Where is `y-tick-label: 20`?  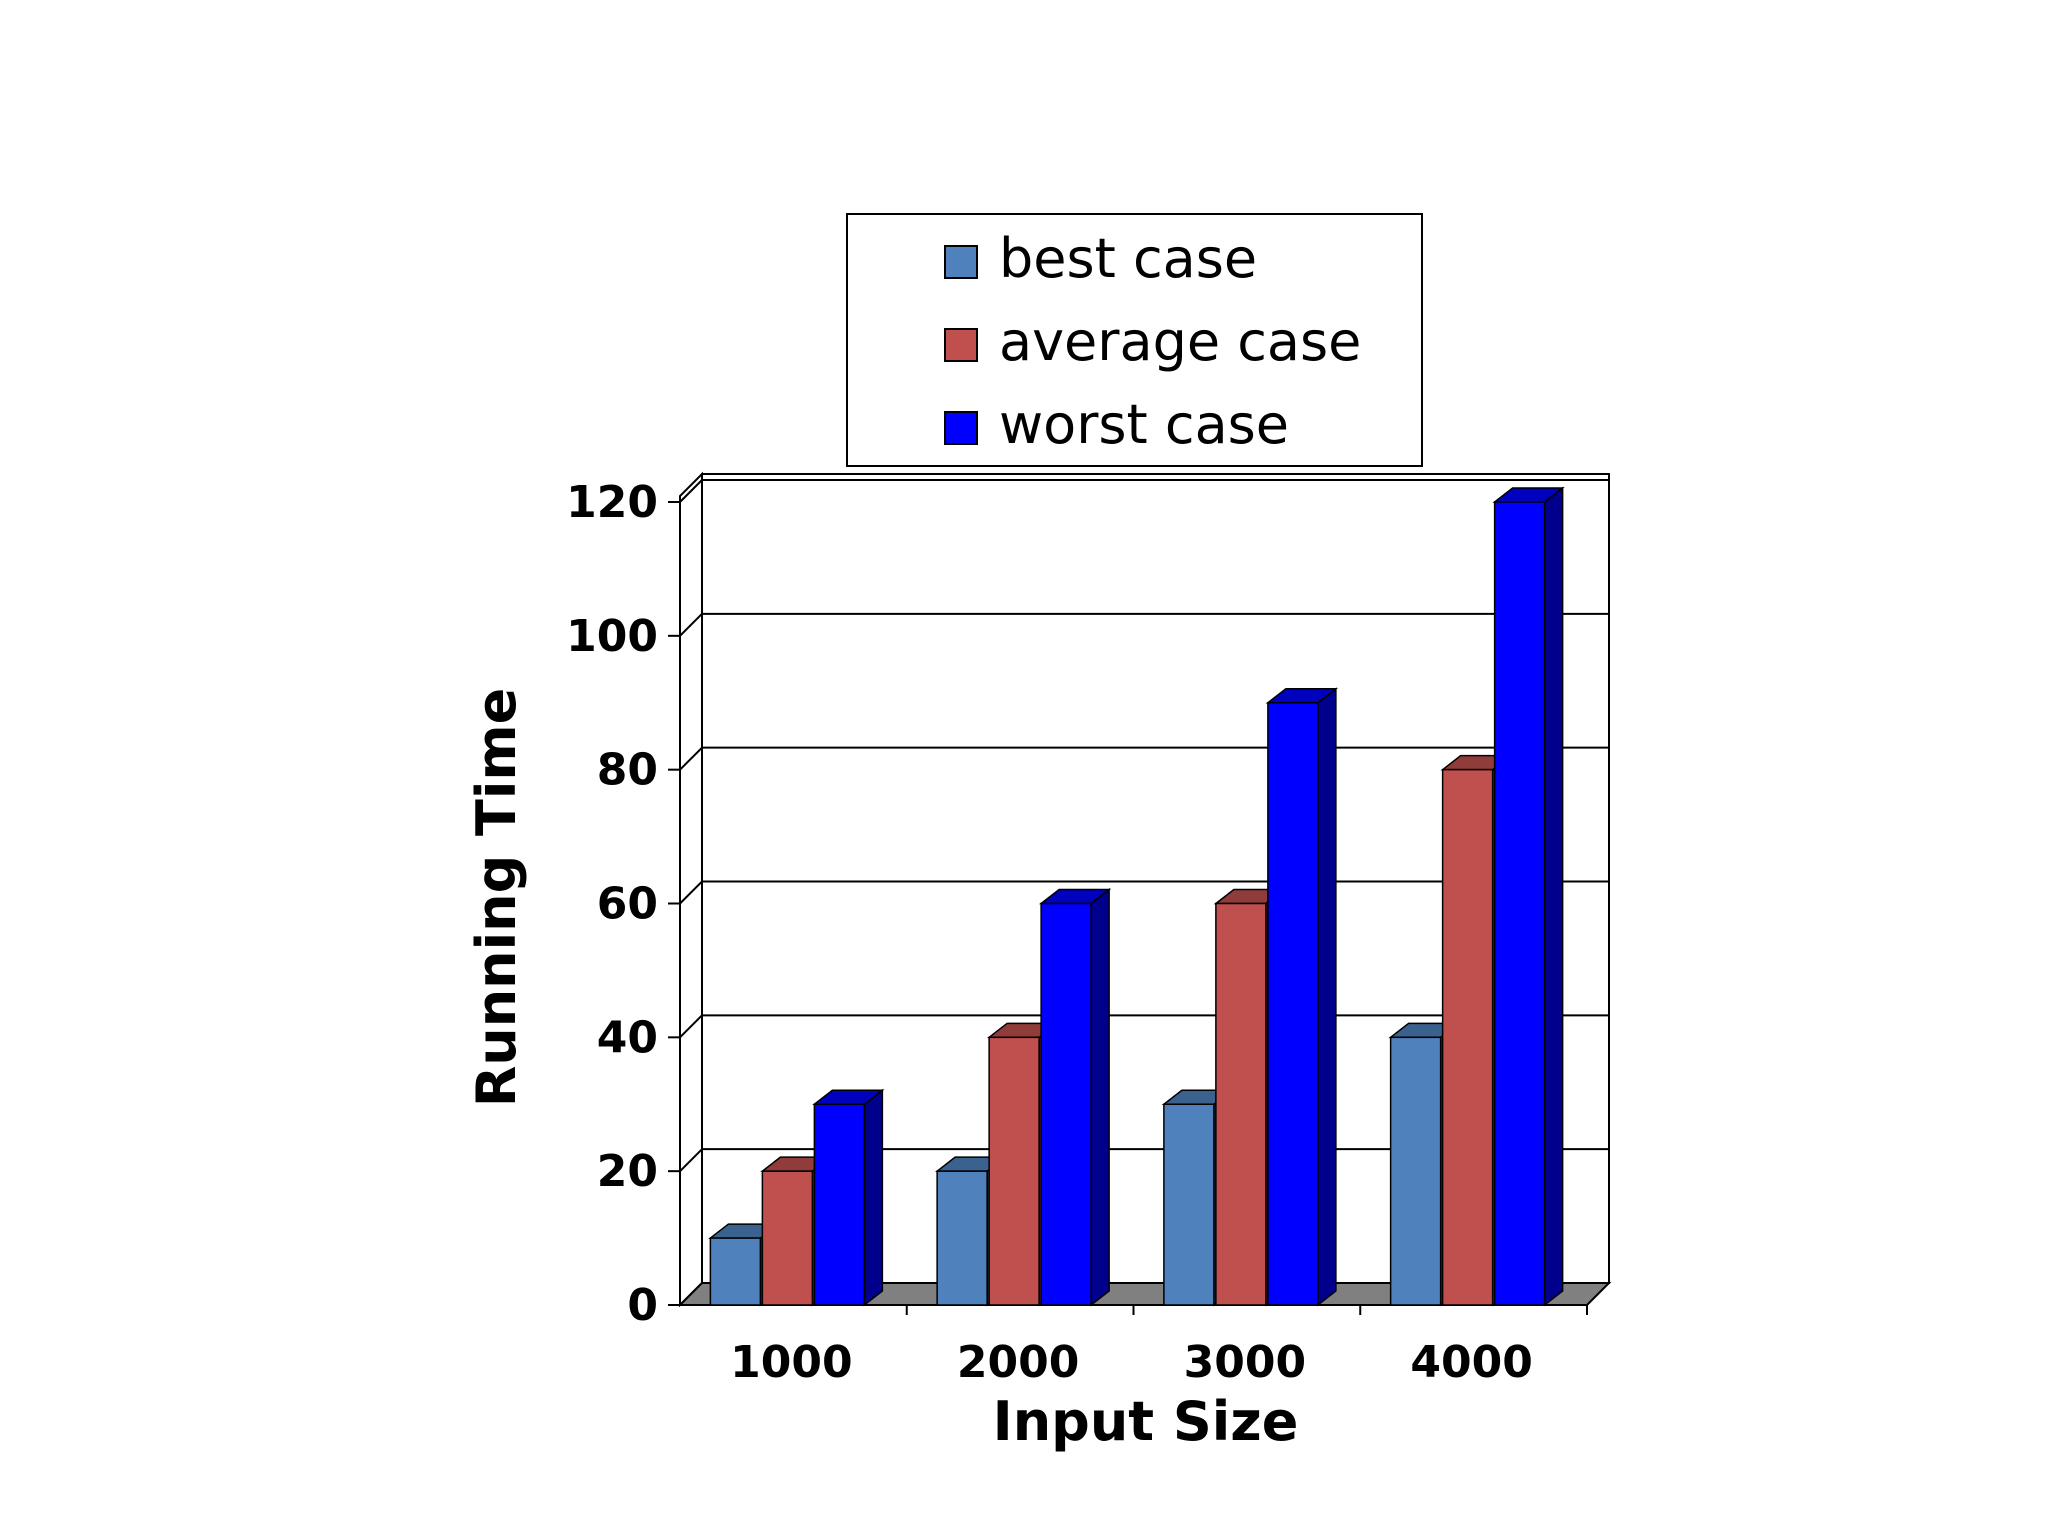 y-tick-label: 20 is located at coordinates (627, 1171).